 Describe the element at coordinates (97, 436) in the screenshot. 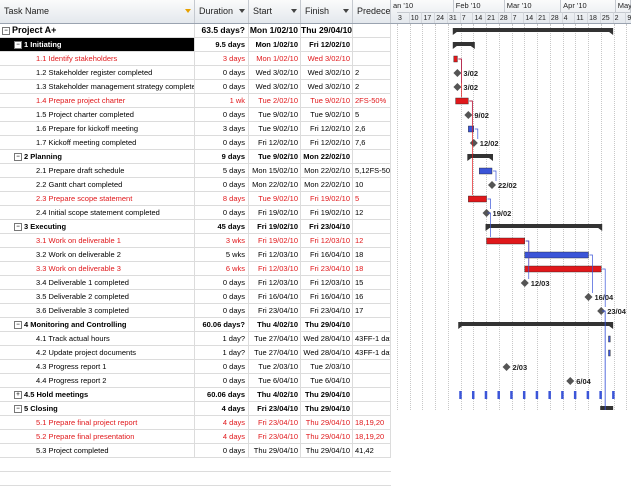

I see `task-name-cell: 5.2 Prepare final presentation` at that location.